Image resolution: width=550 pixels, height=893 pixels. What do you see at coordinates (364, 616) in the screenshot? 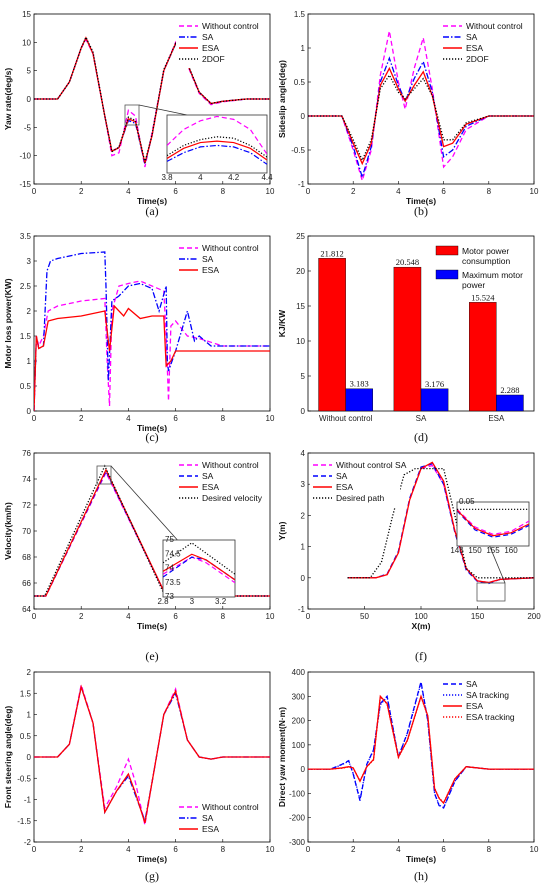
I see `x-tick-label: 50` at bounding box center [364, 616].